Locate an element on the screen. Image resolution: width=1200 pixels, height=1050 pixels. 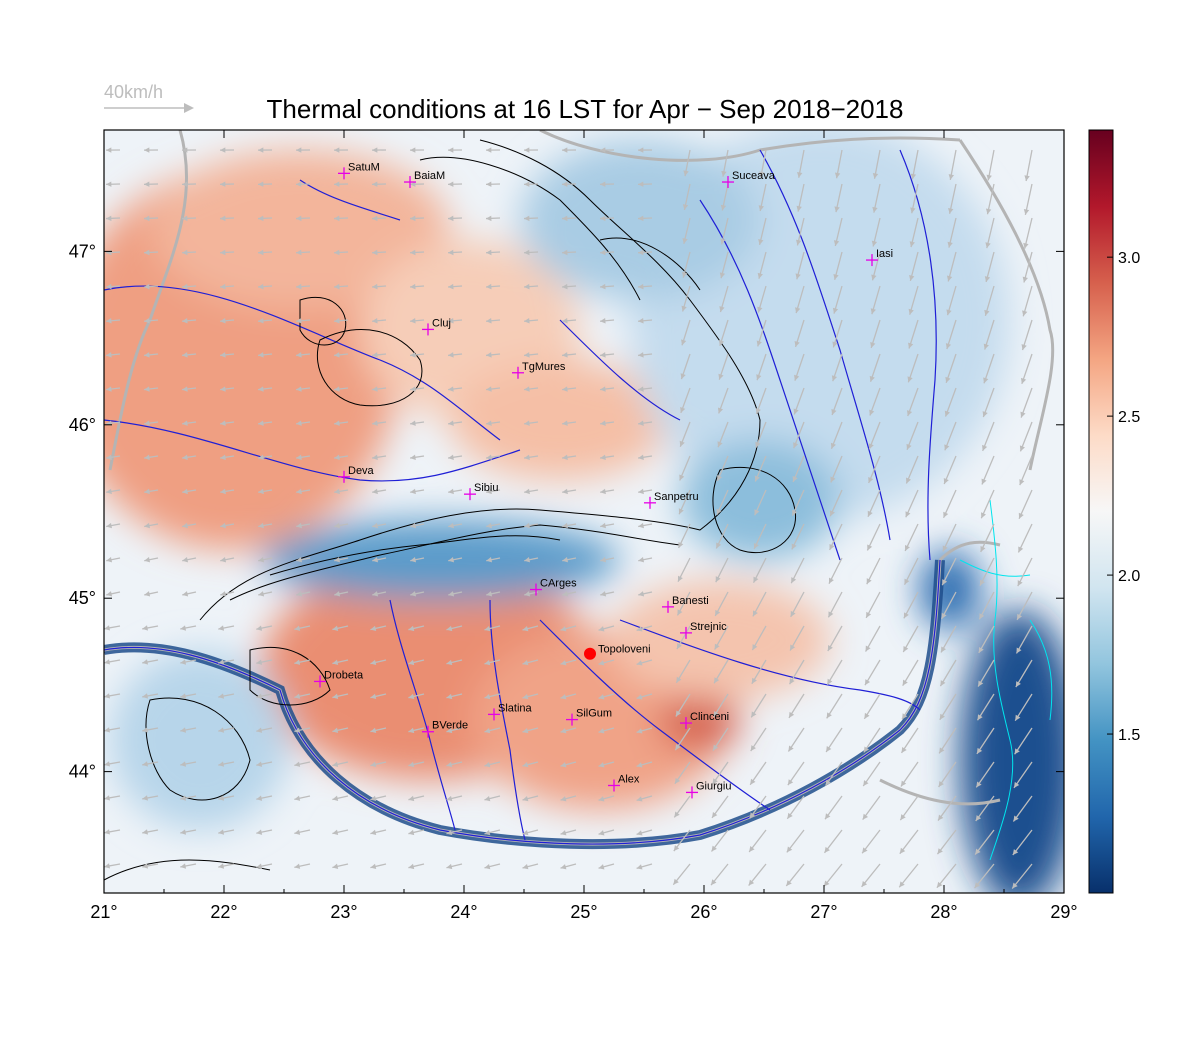
colorbar-tick-label: 3.0 is located at coordinates (1129, 258).